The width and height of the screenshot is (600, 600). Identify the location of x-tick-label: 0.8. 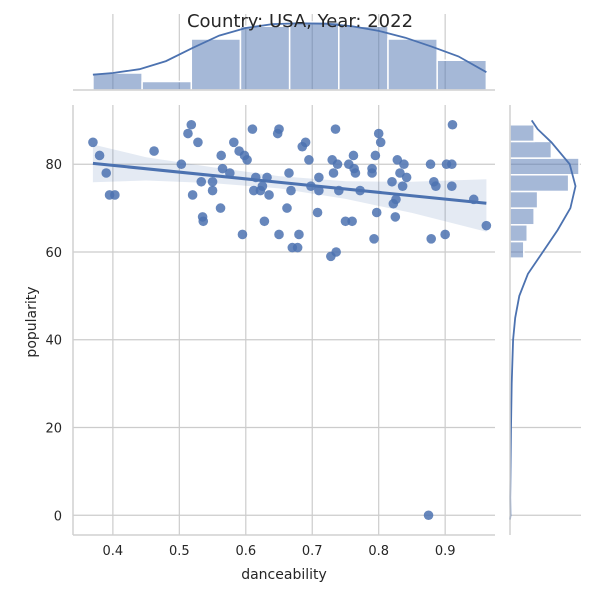
(378, 551).